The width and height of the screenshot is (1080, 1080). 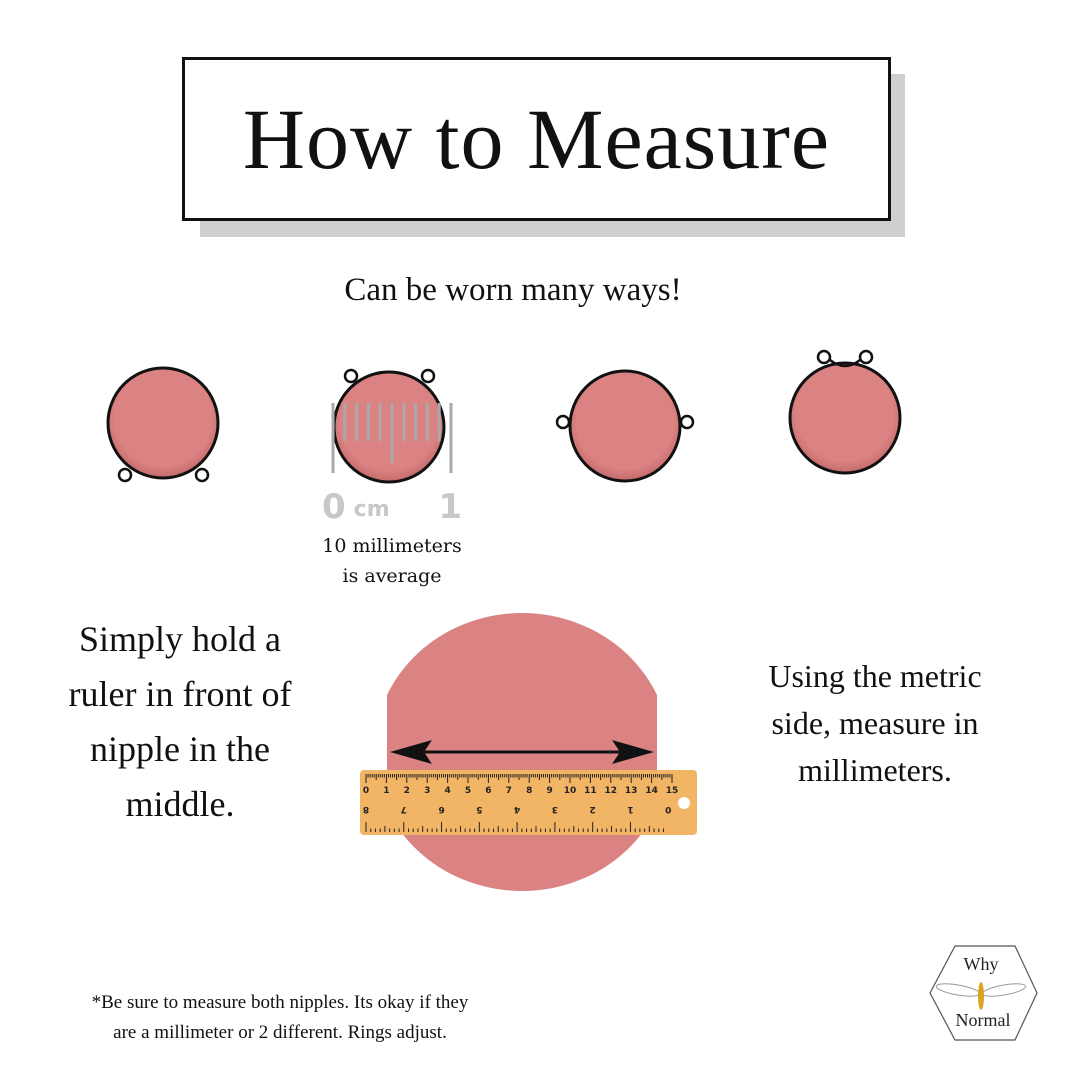 What do you see at coordinates (450, 507) in the screenshot?
I see `scale-one: 1` at bounding box center [450, 507].